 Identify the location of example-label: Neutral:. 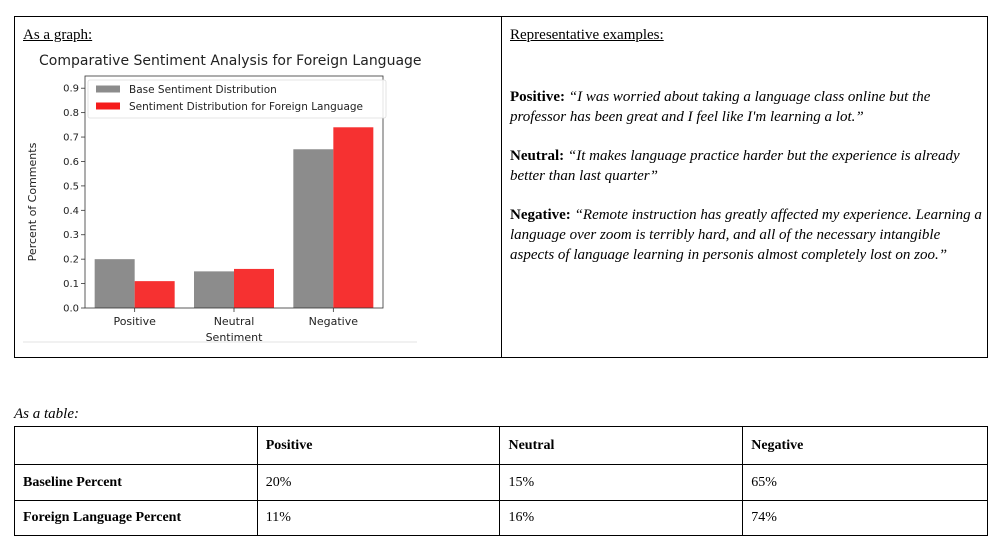
(537, 156).